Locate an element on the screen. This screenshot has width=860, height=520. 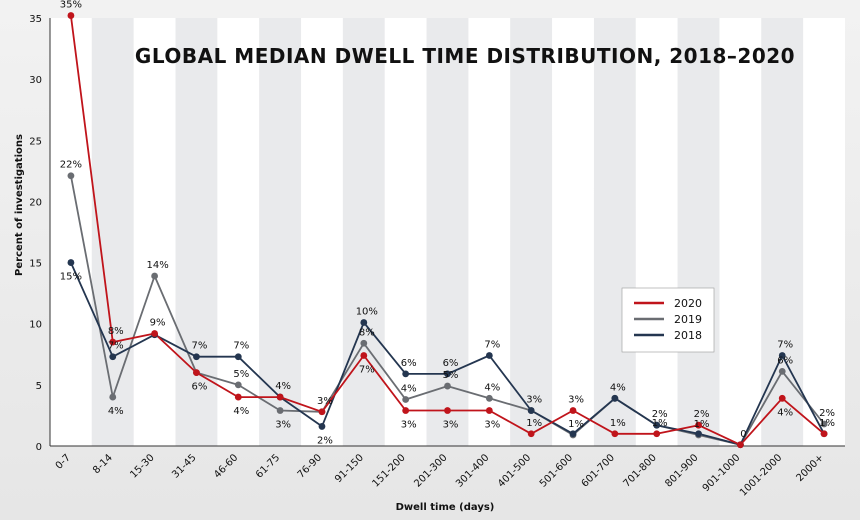
x-tick-label: 1001-2000 is located at coordinates (761, 475).